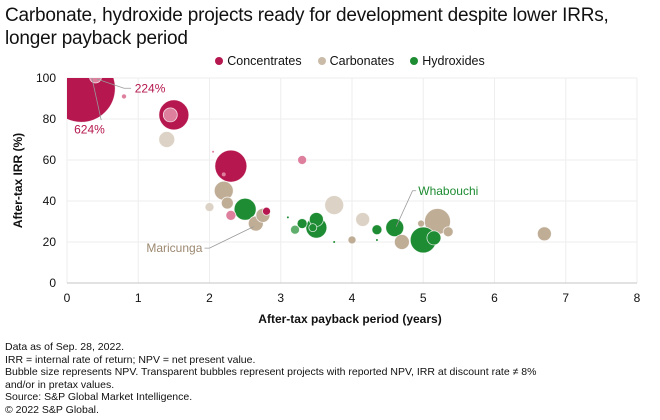 The height and width of the screenshot is (420, 660). Describe the element at coordinates (362, 61) in the screenshot. I see `legend-label: Carbonates` at that location.